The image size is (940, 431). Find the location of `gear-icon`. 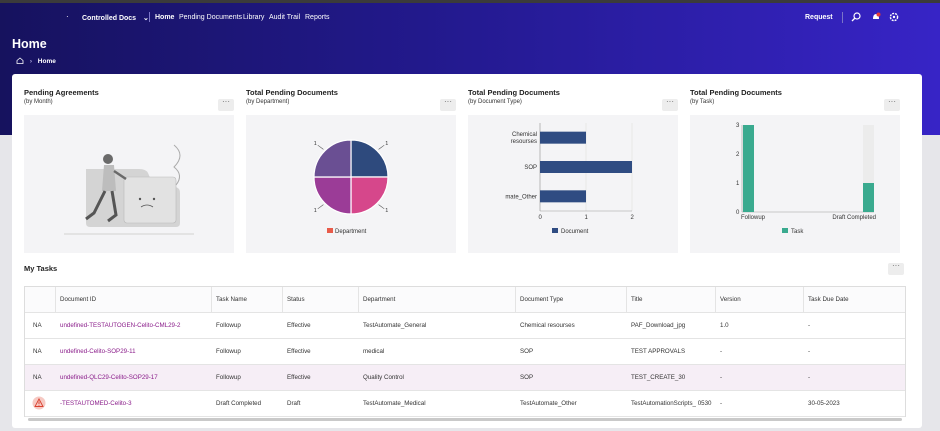

gear-icon is located at coordinates (894, 18).